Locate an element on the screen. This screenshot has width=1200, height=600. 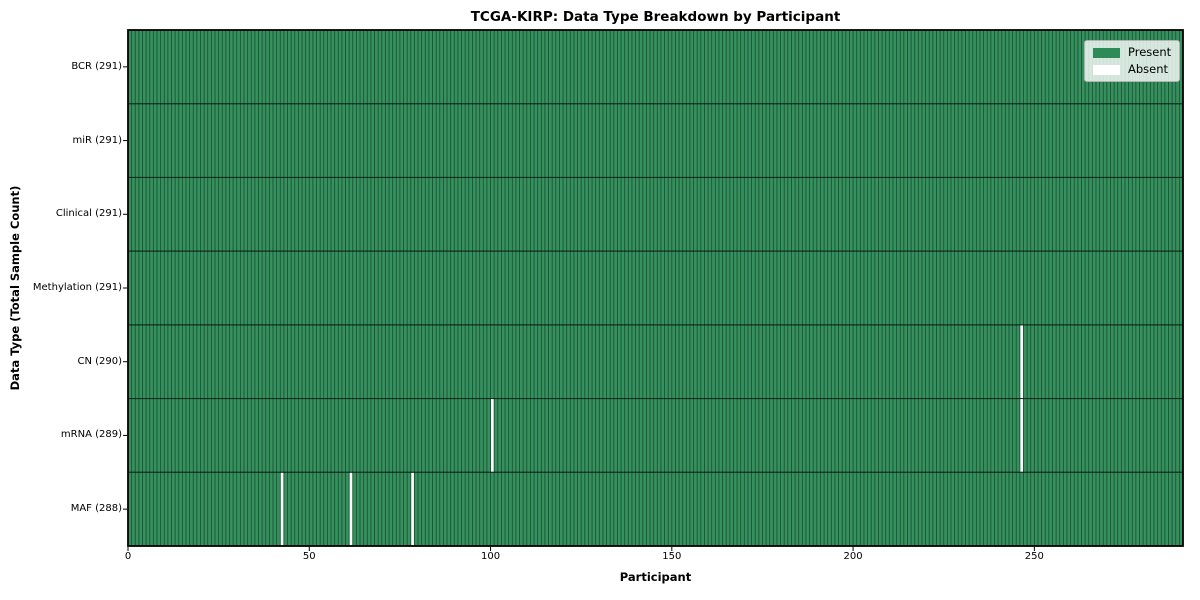
x-tick-label-200: 200 is located at coordinates (853, 556).